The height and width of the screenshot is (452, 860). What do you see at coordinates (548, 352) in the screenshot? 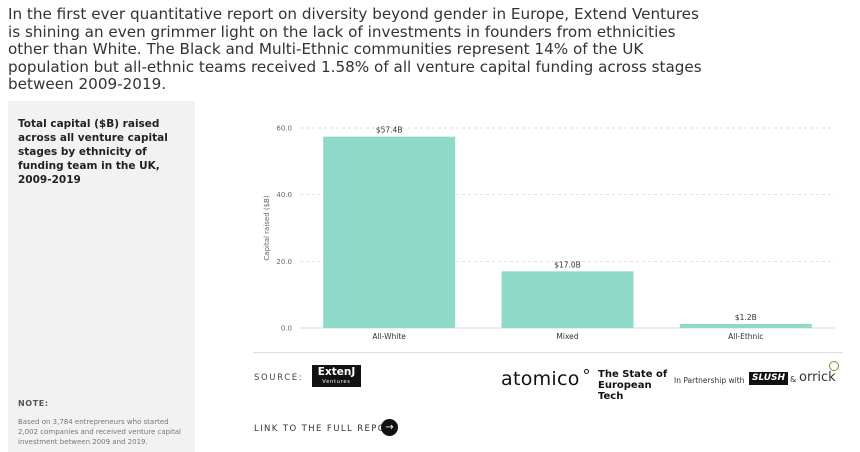
I see `footer-divider` at bounding box center [548, 352].